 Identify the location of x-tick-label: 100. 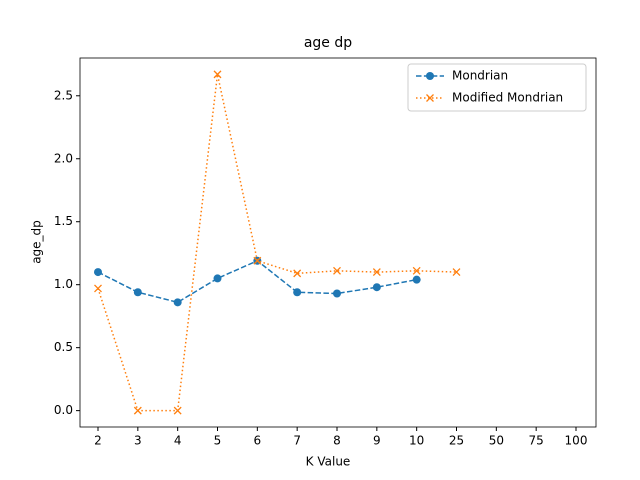
(576, 441).